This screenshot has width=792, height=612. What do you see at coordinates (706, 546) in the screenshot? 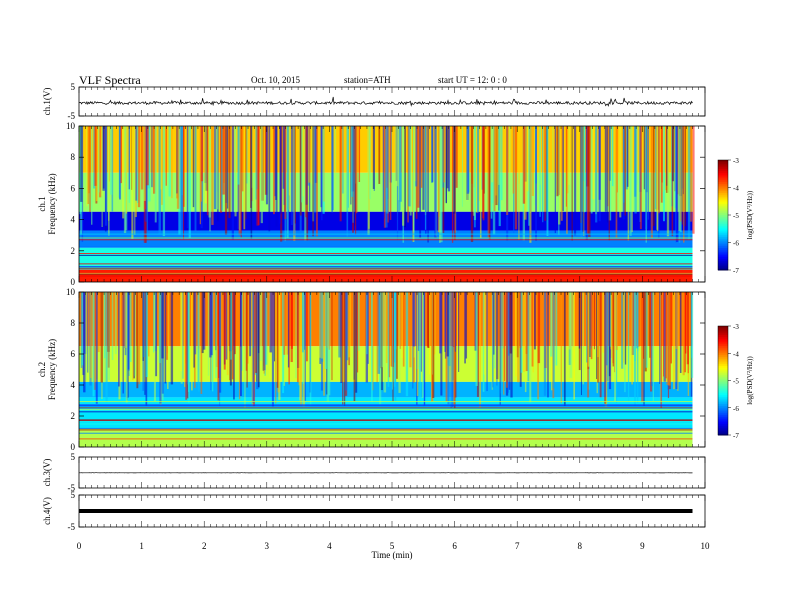
I see `x-tick-label: 10` at bounding box center [706, 546].